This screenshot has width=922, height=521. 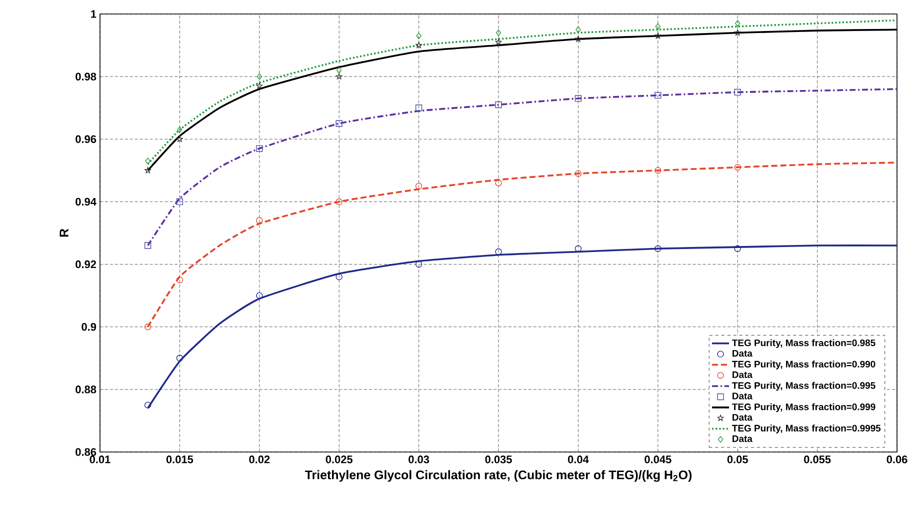 I want to click on y-tick-label: 0.94, so click(x=86, y=202).